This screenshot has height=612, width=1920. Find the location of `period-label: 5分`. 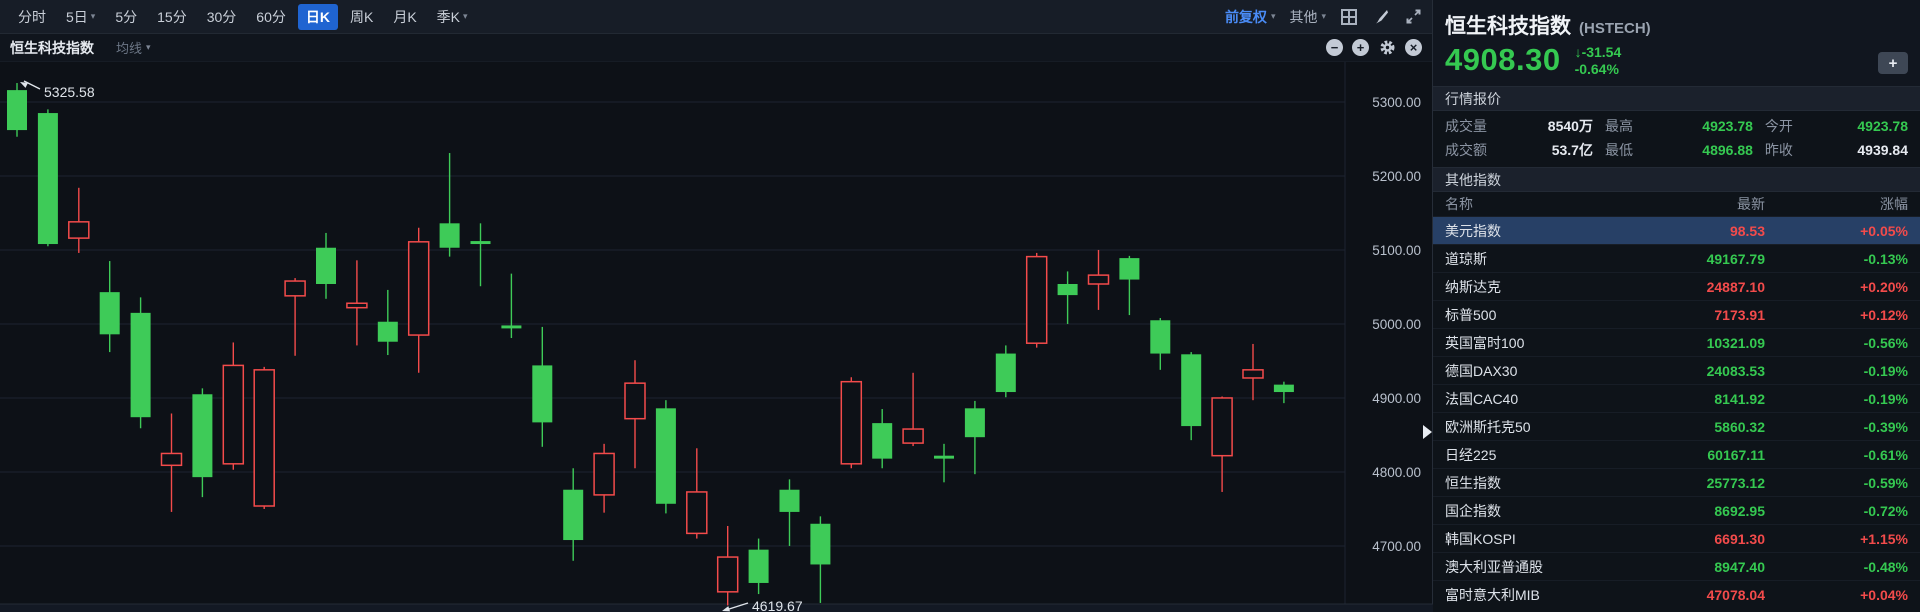

period-label: 5分 is located at coordinates (126, 16).